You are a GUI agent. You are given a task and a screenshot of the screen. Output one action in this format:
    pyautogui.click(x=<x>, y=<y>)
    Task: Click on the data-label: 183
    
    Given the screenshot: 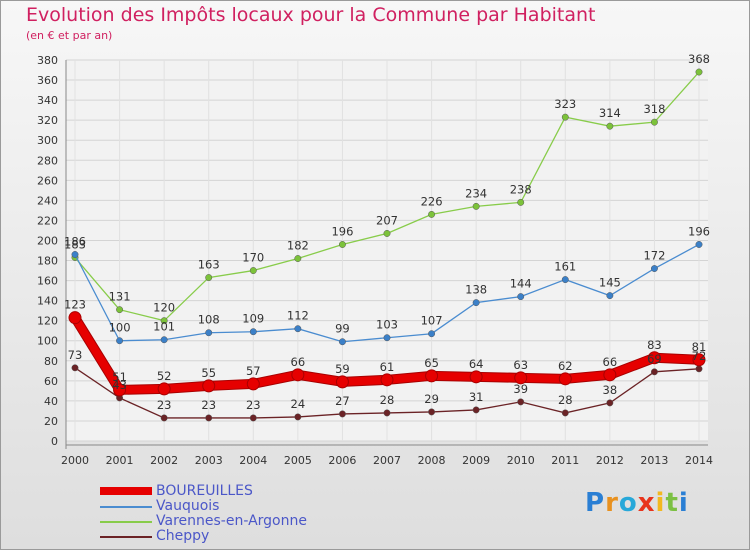 What is the action you would take?
    pyautogui.click(x=75, y=245)
    